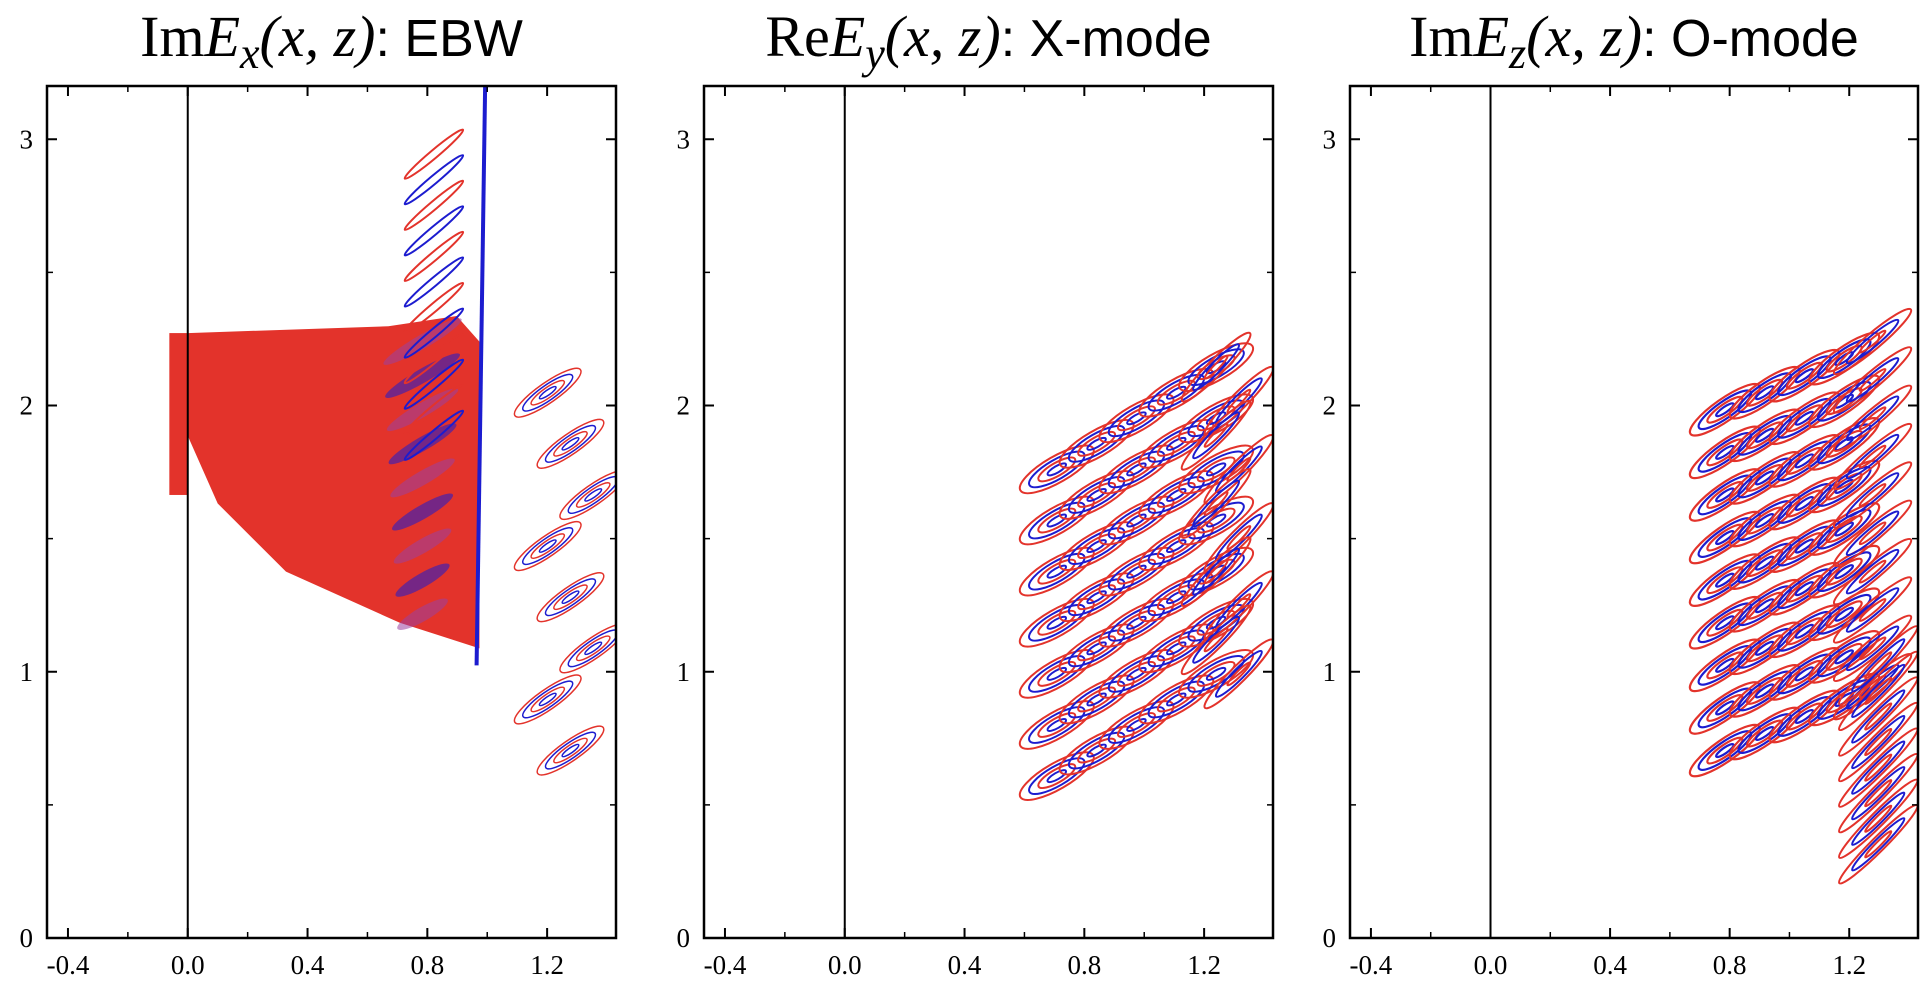 This screenshot has width=1923, height=987. I want to click on title-mode: : EBW, so click(449, 39).